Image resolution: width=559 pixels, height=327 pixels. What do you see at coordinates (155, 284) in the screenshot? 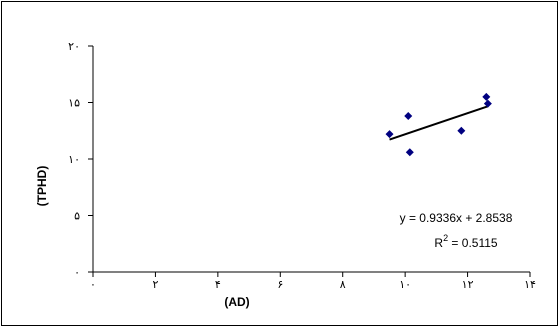
I see `x-tick-label: ٢` at bounding box center [155, 284].